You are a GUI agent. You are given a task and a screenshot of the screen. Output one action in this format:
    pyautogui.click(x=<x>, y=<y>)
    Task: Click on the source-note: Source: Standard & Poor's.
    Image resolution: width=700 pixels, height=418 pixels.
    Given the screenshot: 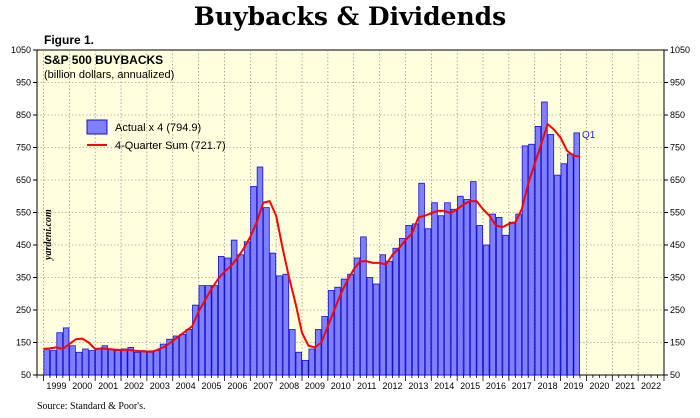 What is the action you would take?
    pyautogui.click(x=91, y=406)
    